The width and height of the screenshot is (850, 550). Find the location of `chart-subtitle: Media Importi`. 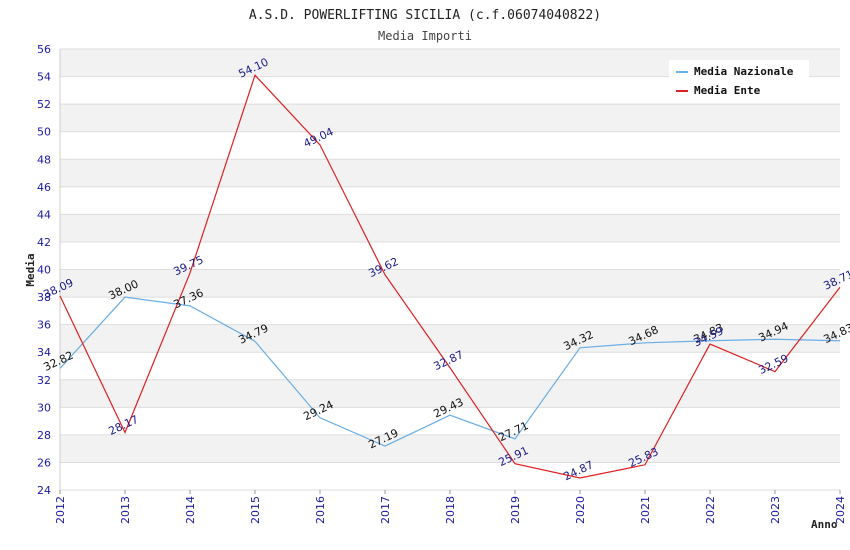

chart-subtitle: Media Importi is located at coordinates (425, 36).